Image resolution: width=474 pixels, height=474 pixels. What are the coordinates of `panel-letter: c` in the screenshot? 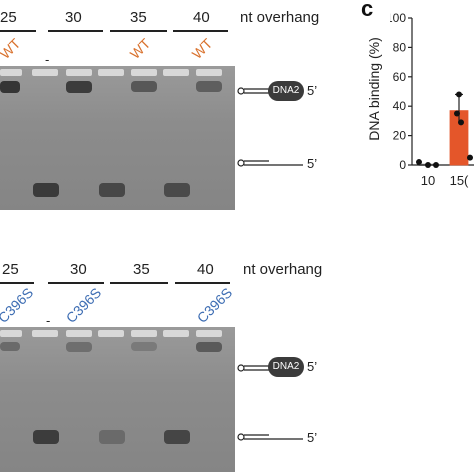 It's located at (367, 10).